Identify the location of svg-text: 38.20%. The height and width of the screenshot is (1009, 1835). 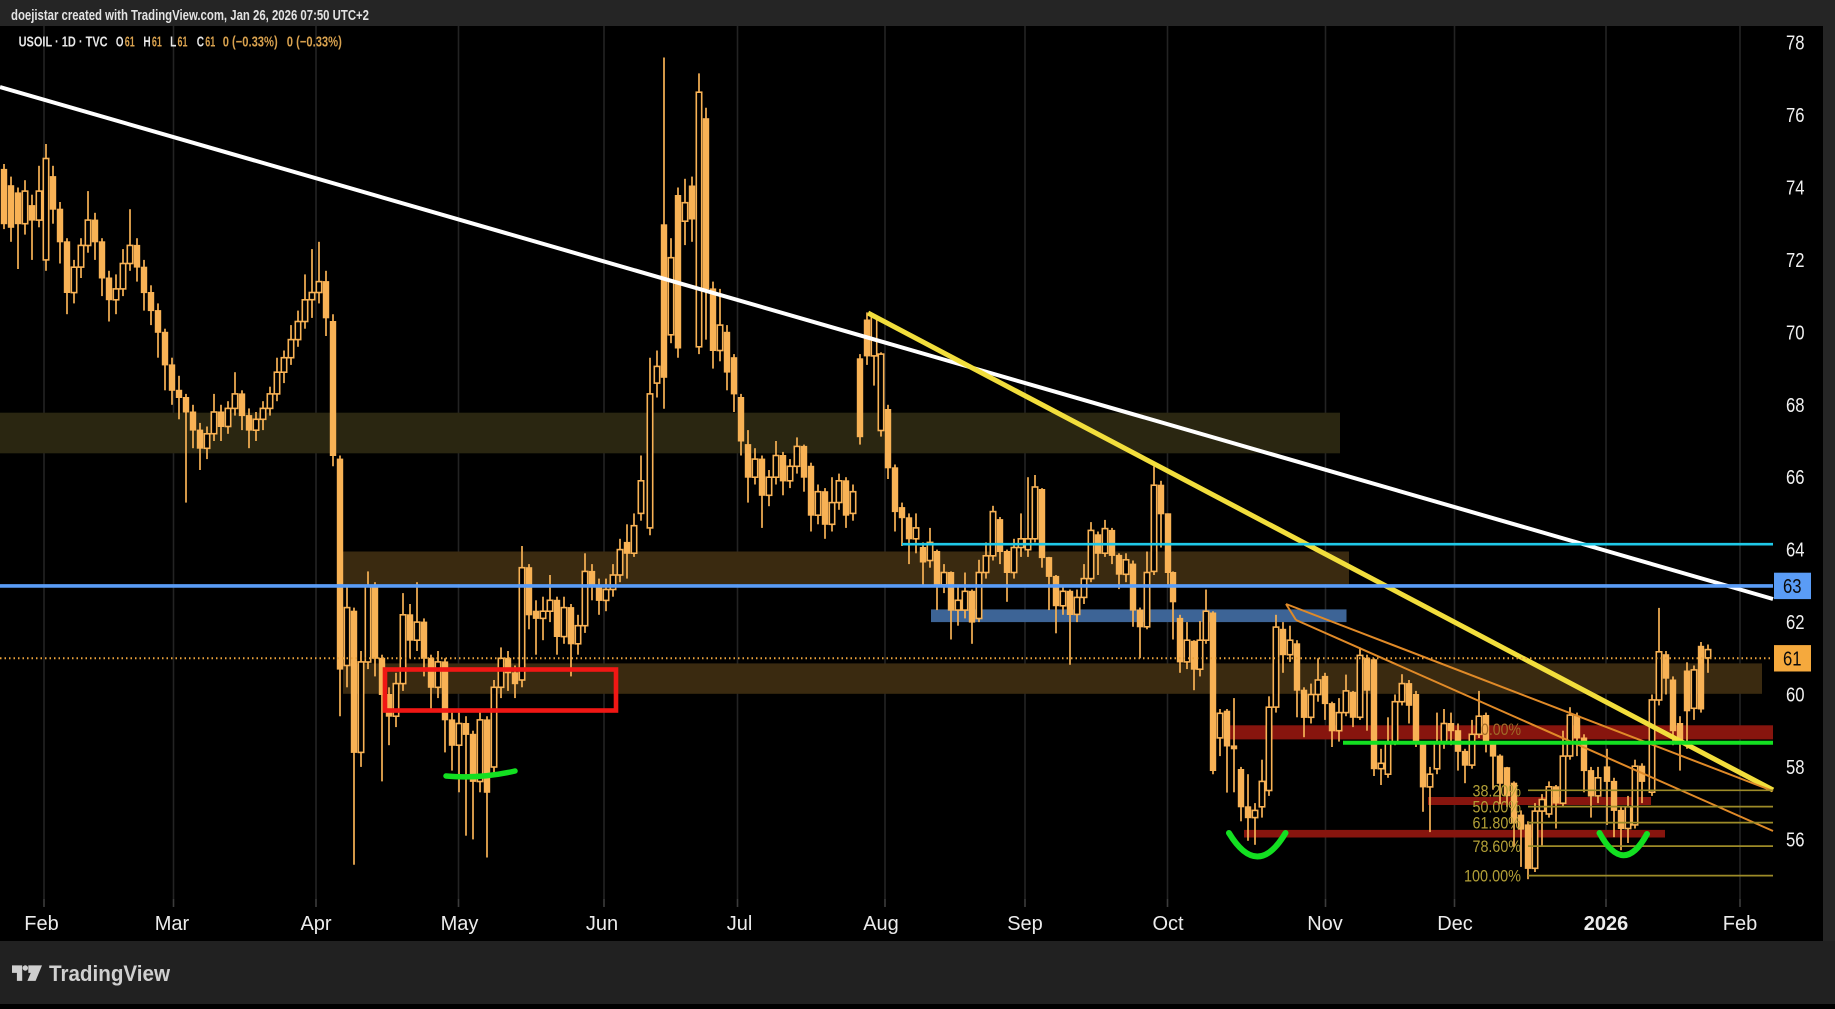
(1497, 791).